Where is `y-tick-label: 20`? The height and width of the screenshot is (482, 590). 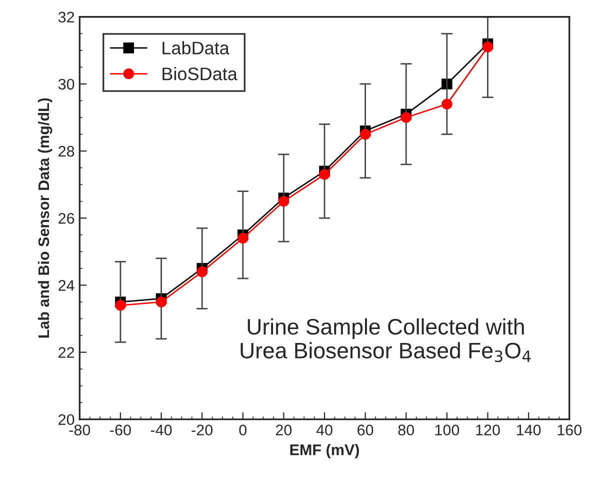 y-tick-label: 20 is located at coordinates (66, 420).